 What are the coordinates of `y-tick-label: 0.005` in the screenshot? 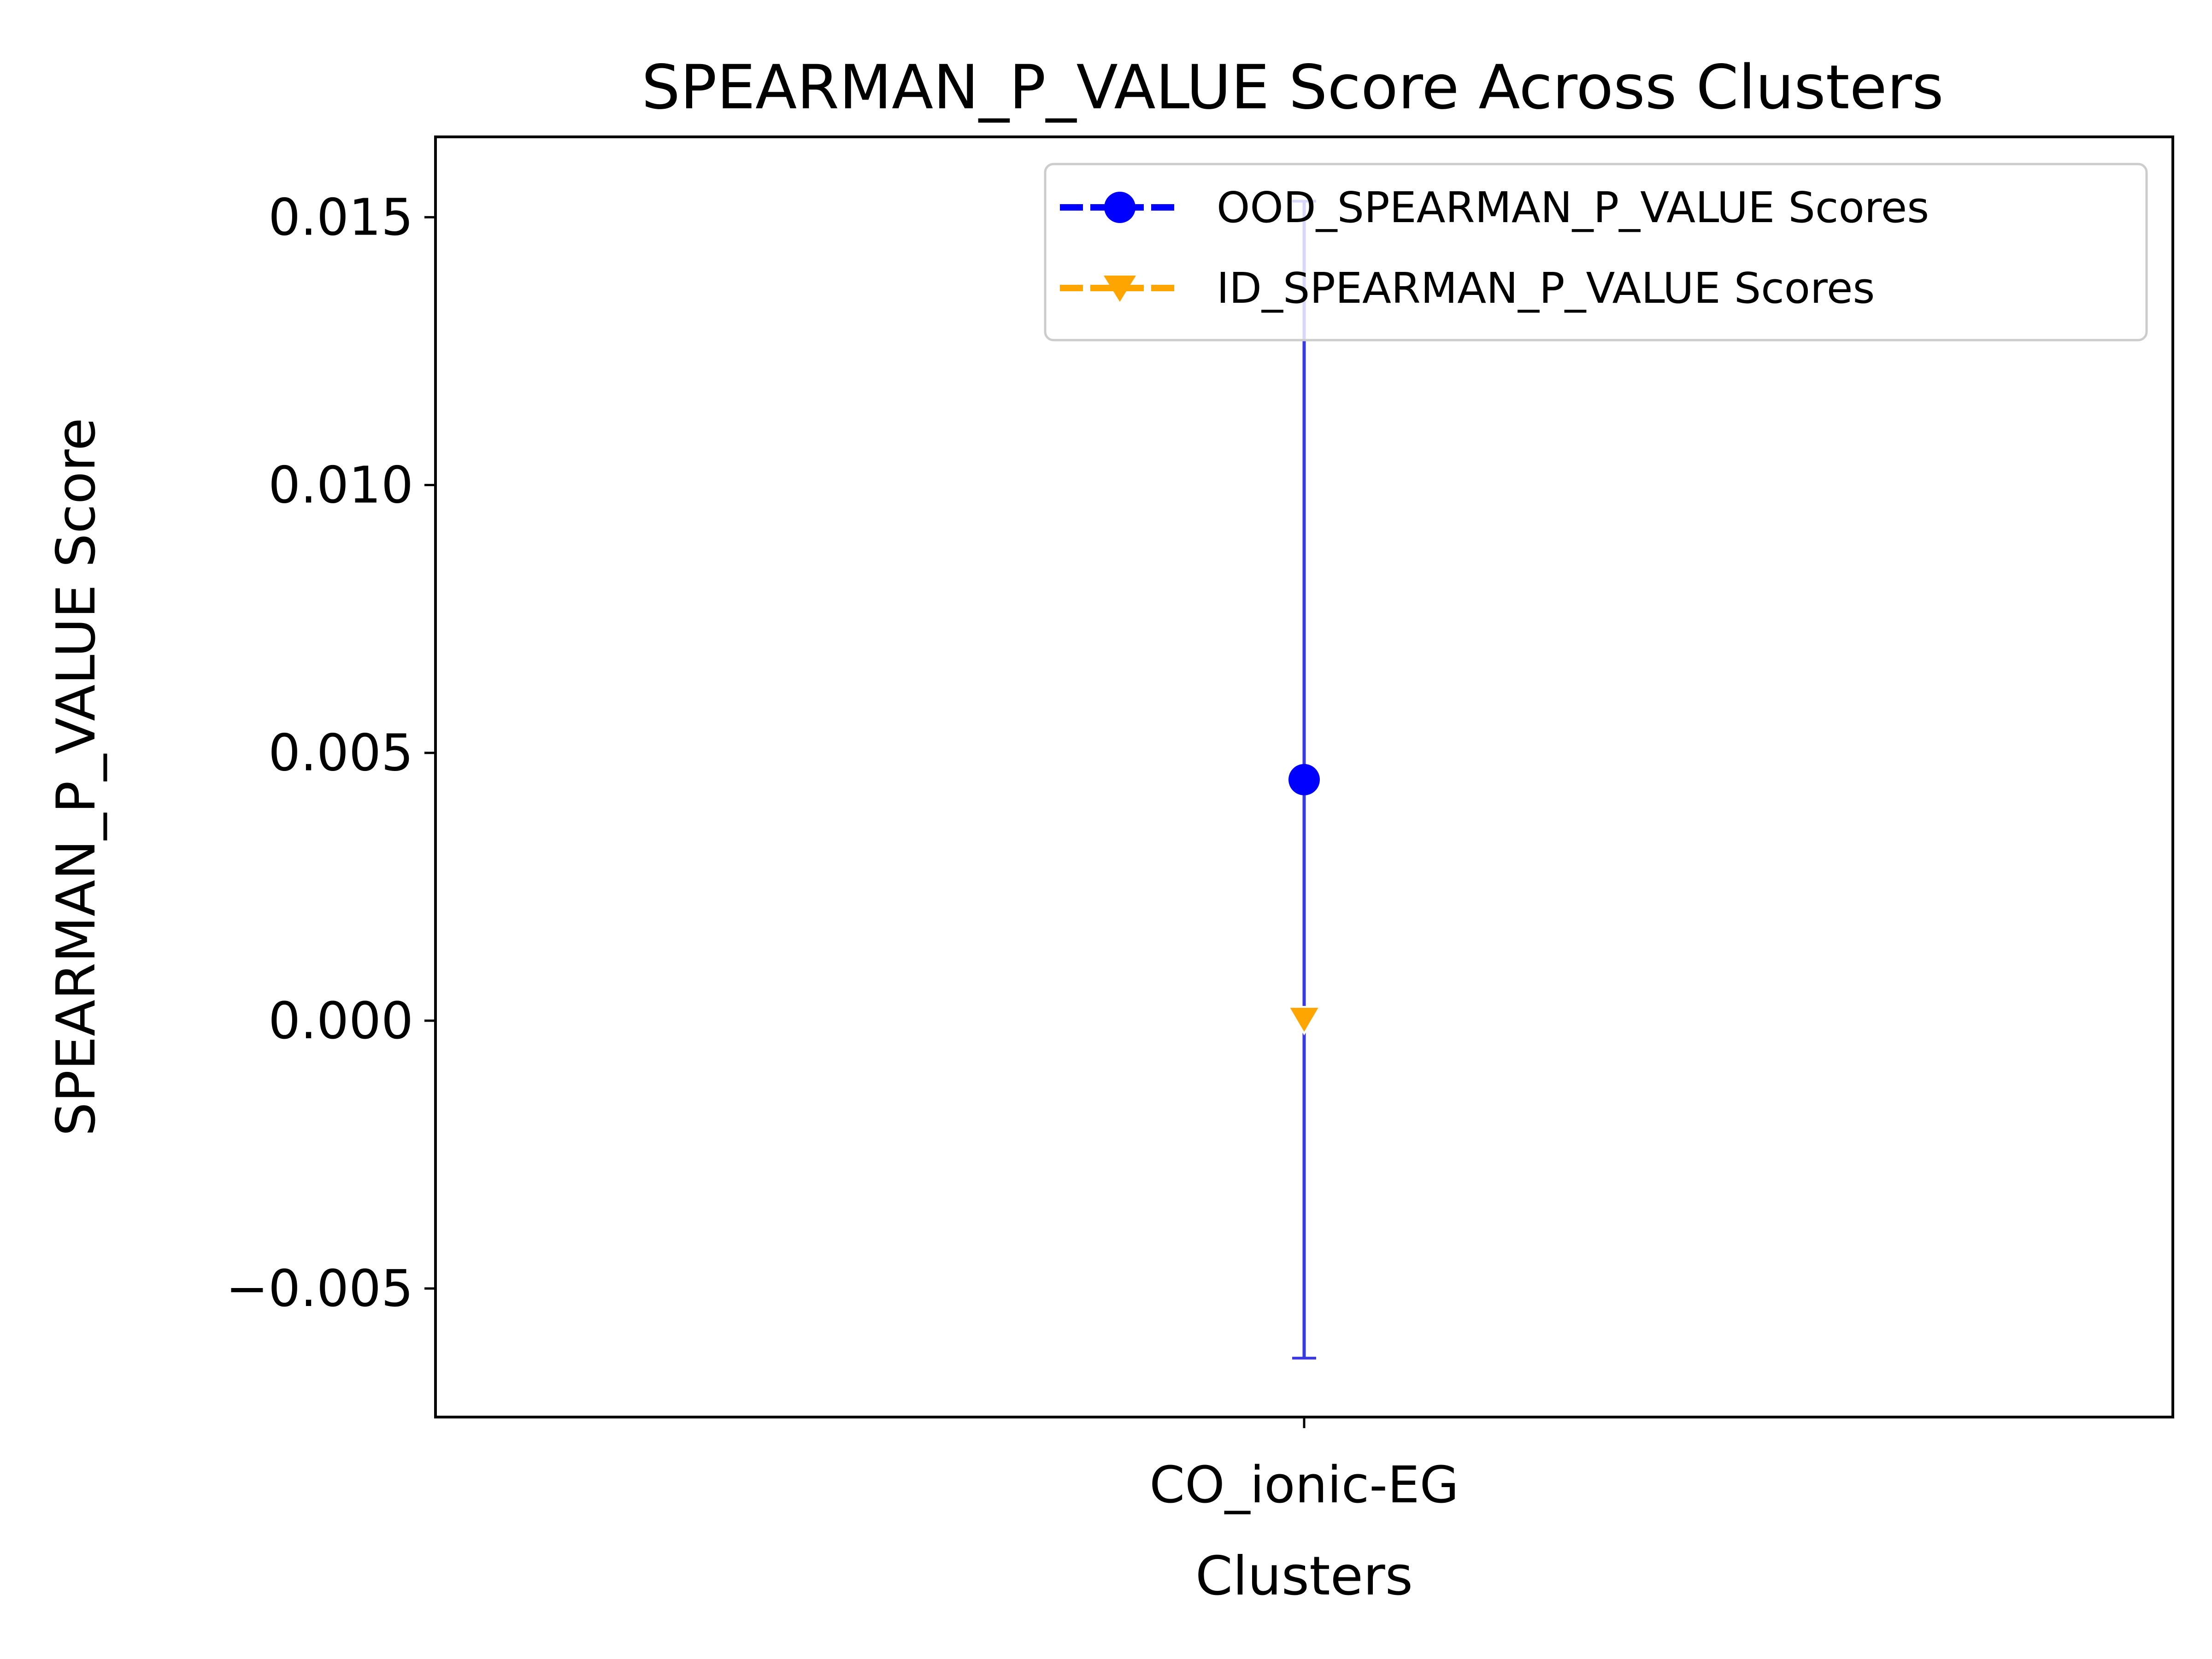 It's located at (340, 753).